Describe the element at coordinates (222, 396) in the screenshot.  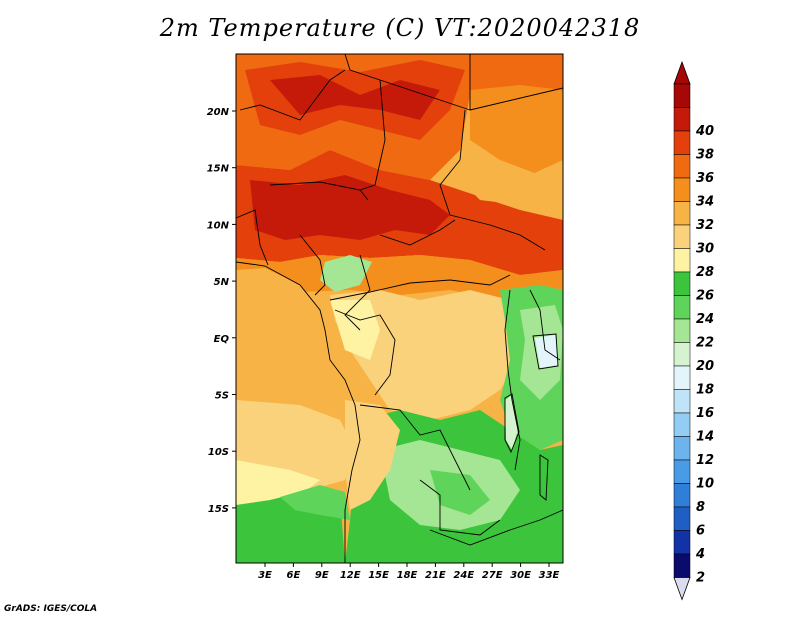
I see `y-tick-label: 5S` at that location.